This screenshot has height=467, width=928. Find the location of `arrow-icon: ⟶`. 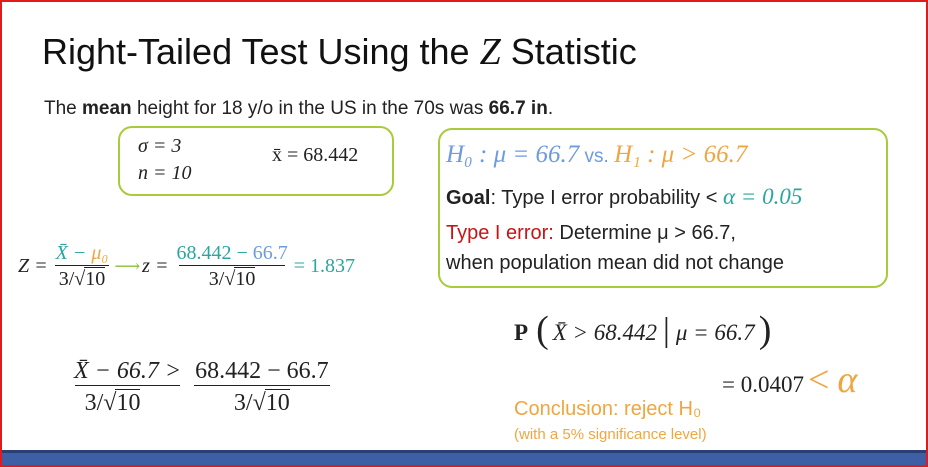

arrow-icon: ⟶ is located at coordinates (127, 266).